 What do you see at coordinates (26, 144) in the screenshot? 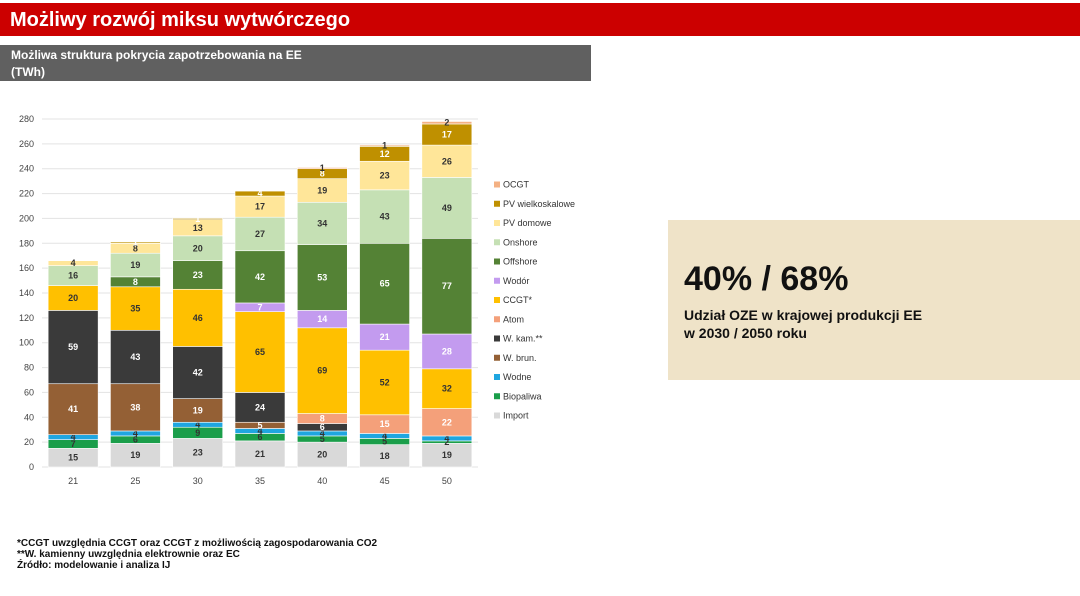
I see `y-tick-label: 260` at bounding box center [26, 144].